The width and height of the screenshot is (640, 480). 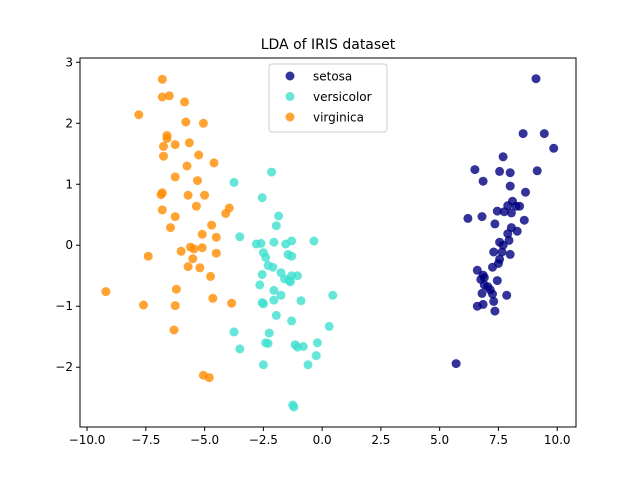 I want to click on x-tick-label: −5.0, so click(x=204, y=440).